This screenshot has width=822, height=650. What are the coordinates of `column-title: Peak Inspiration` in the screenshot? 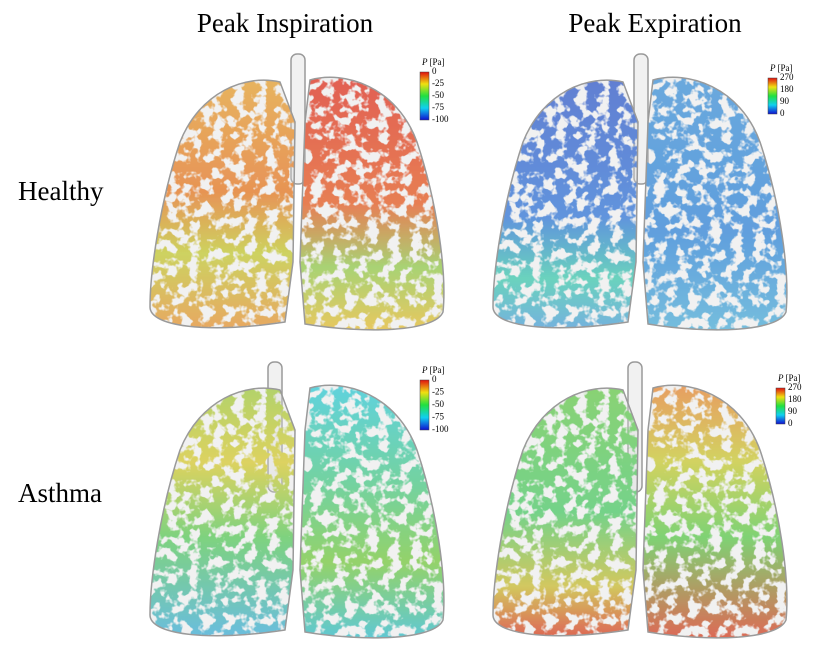 It's located at (285, 23).